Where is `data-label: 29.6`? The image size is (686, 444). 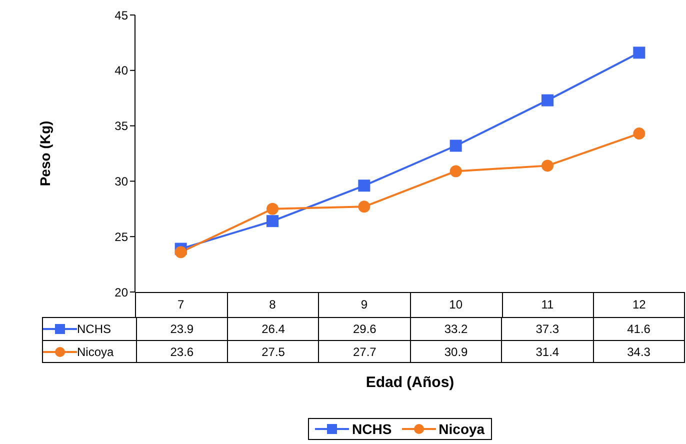
data-label: 29.6 is located at coordinates (365, 329).